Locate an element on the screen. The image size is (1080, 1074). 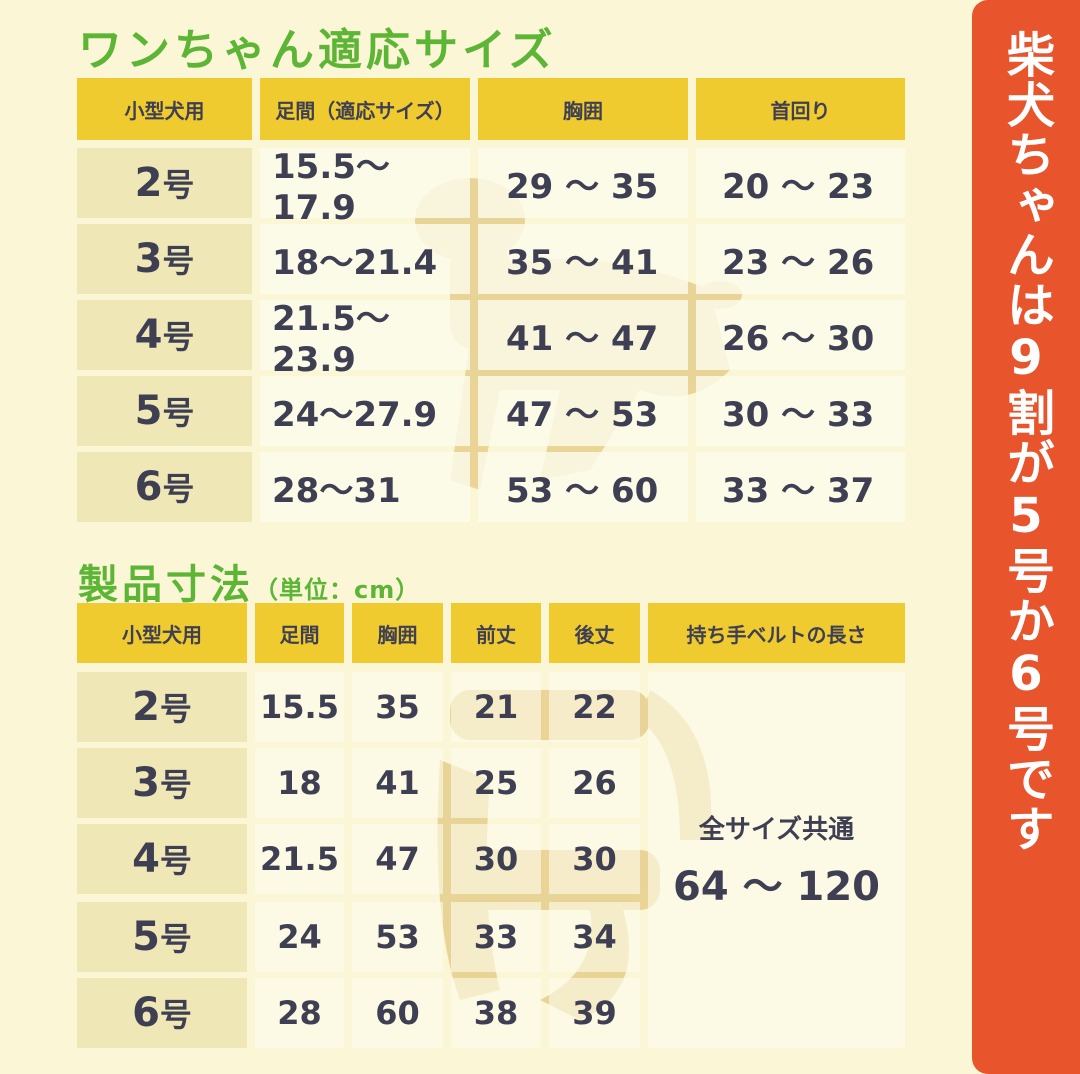
chest-value: 53 〜 60 is located at coordinates (583, 487).